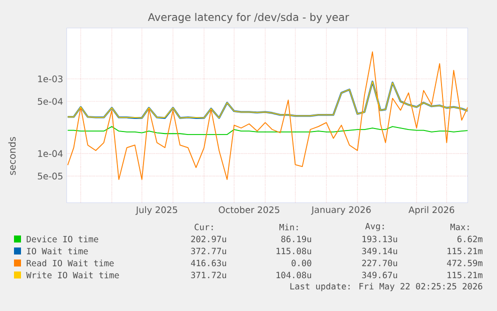  What do you see at coordinates (296, 239) in the screenshot?
I see `text: 86.19u` at bounding box center [296, 239].